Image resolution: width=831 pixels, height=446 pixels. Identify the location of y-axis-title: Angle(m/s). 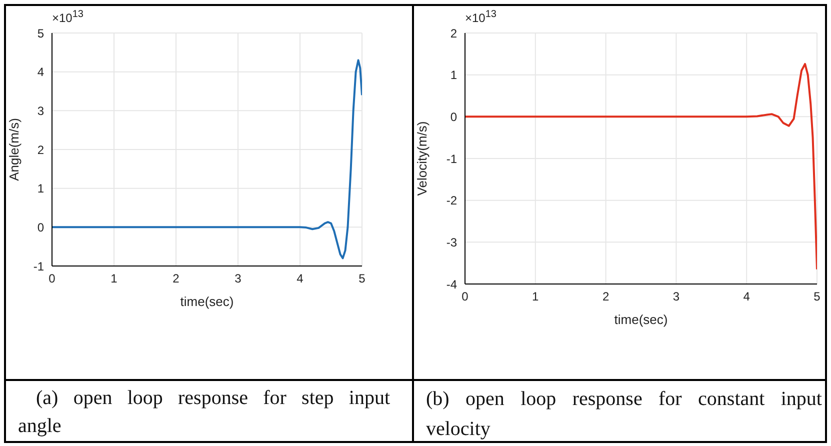
(14, 149).